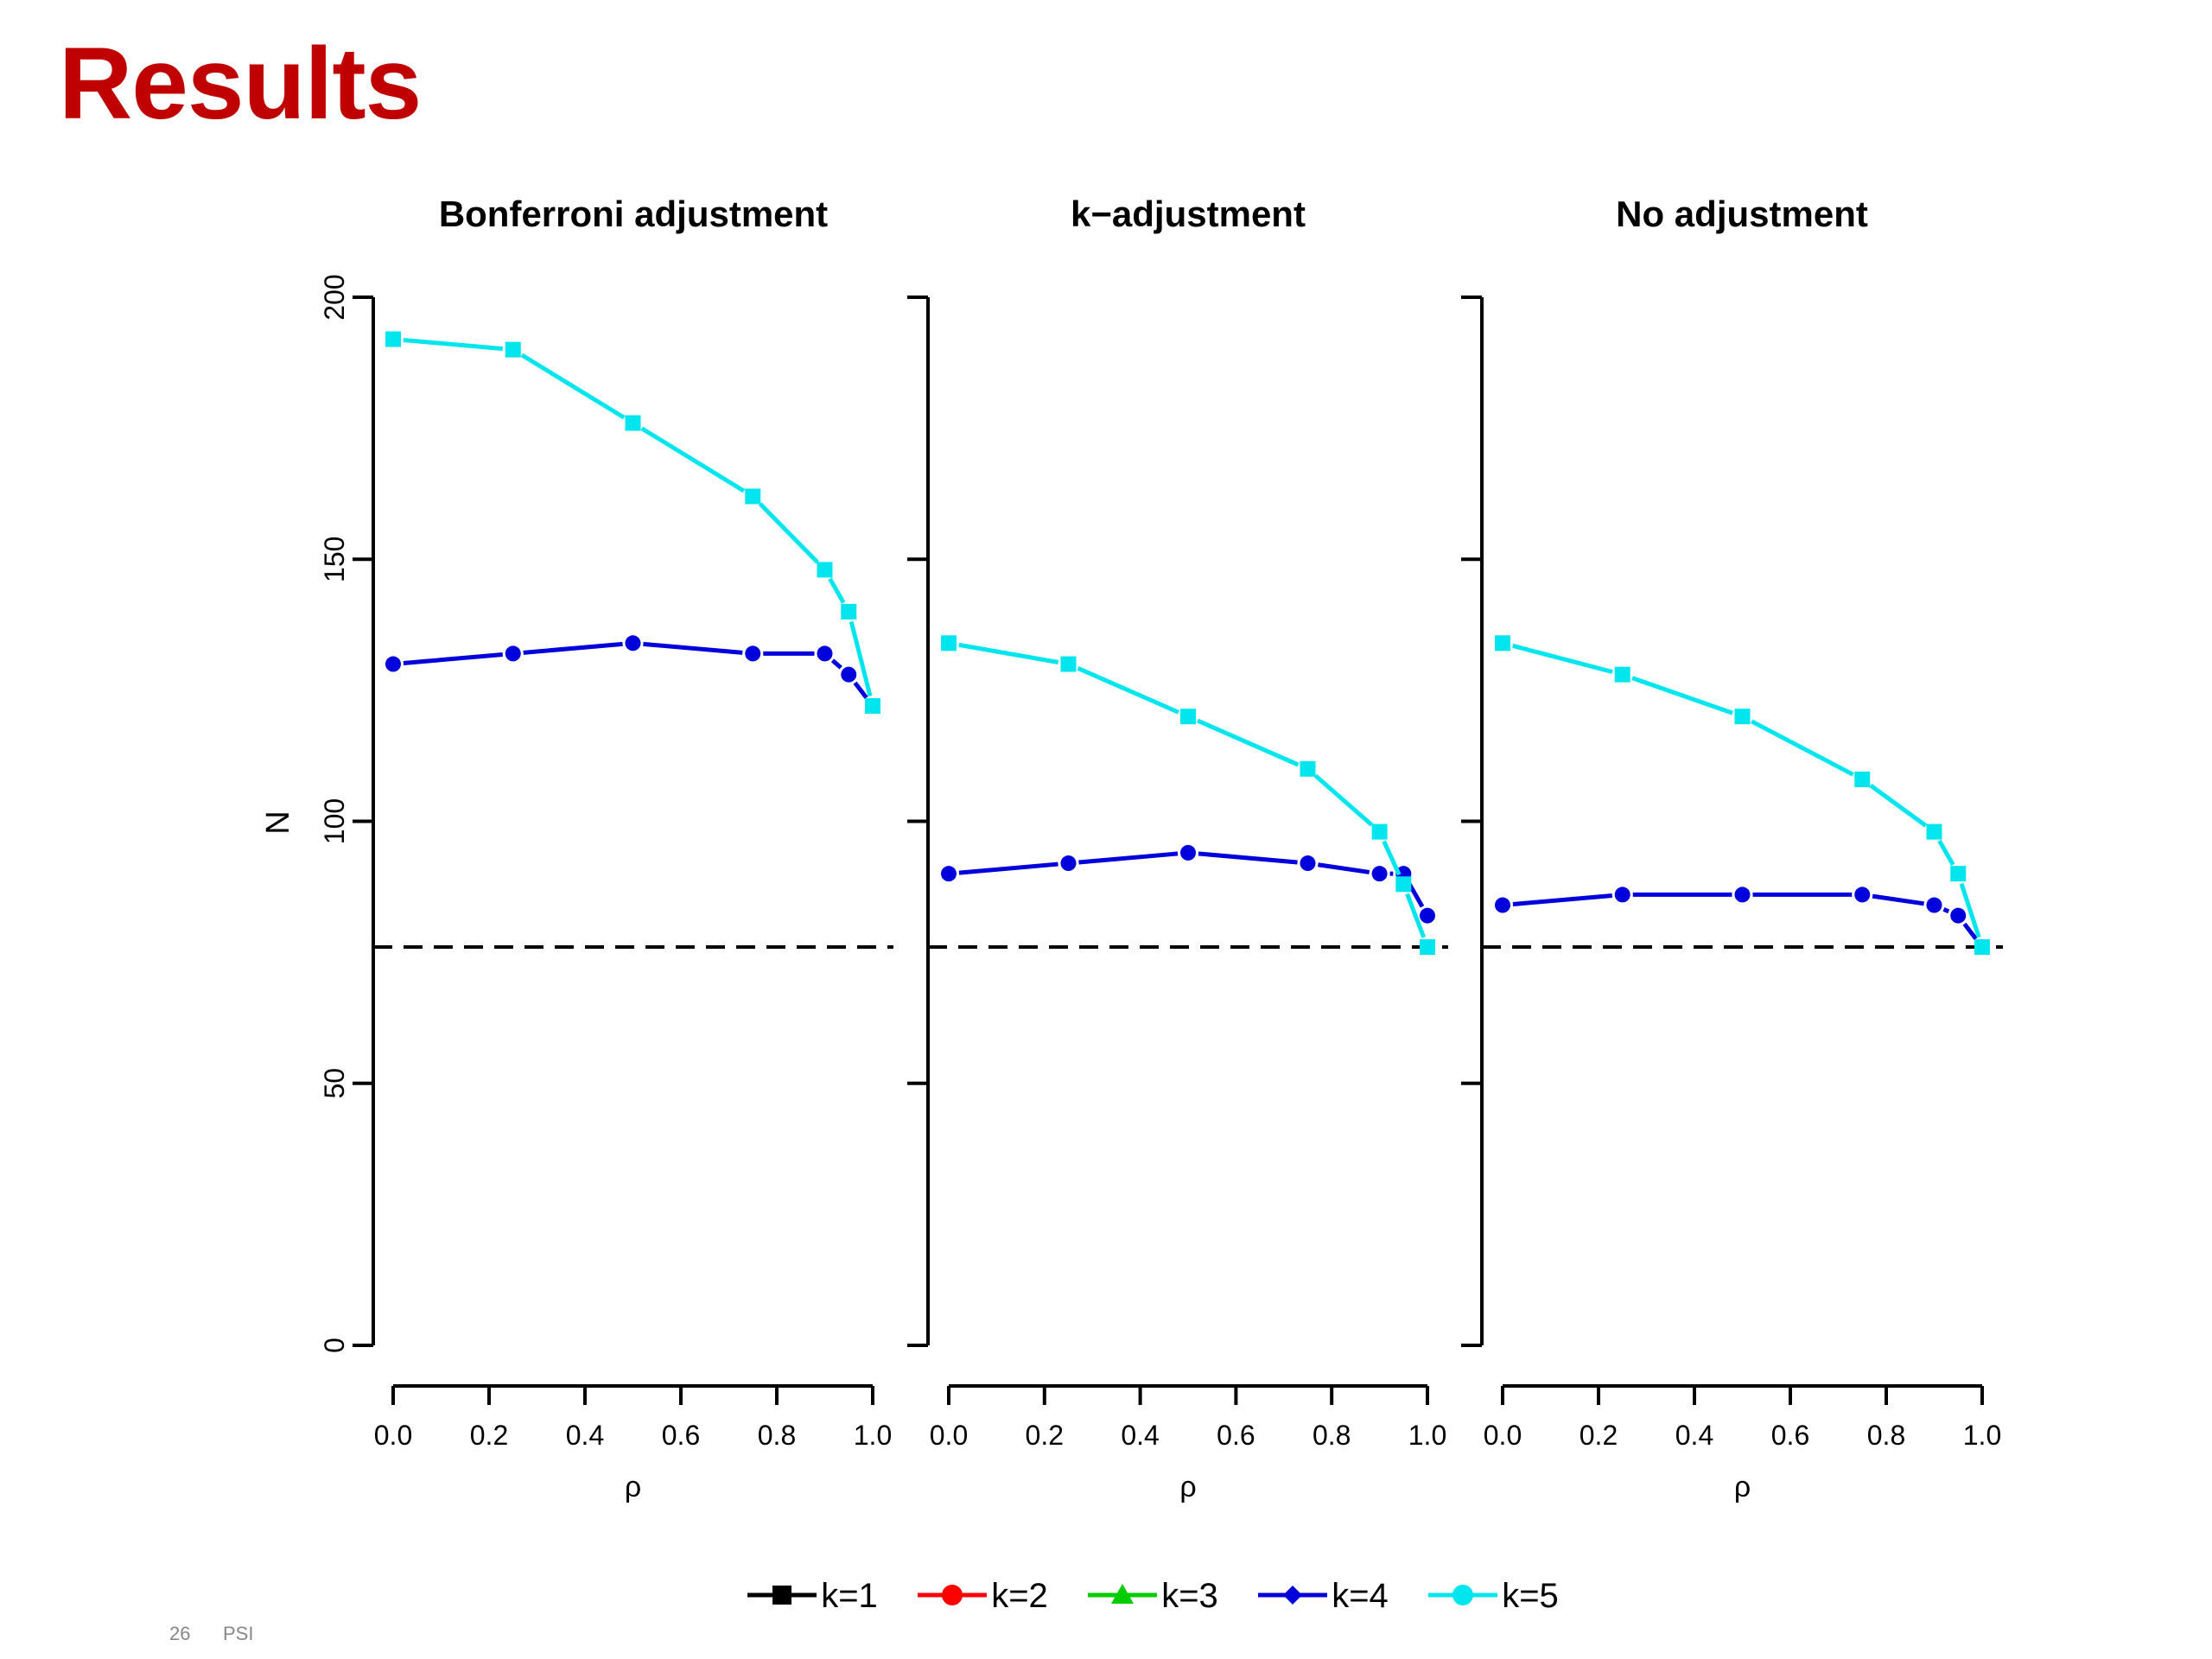  What do you see at coordinates (334, 1345) in the screenshot?
I see `y-tick-label: 0` at bounding box center [334, 1345].